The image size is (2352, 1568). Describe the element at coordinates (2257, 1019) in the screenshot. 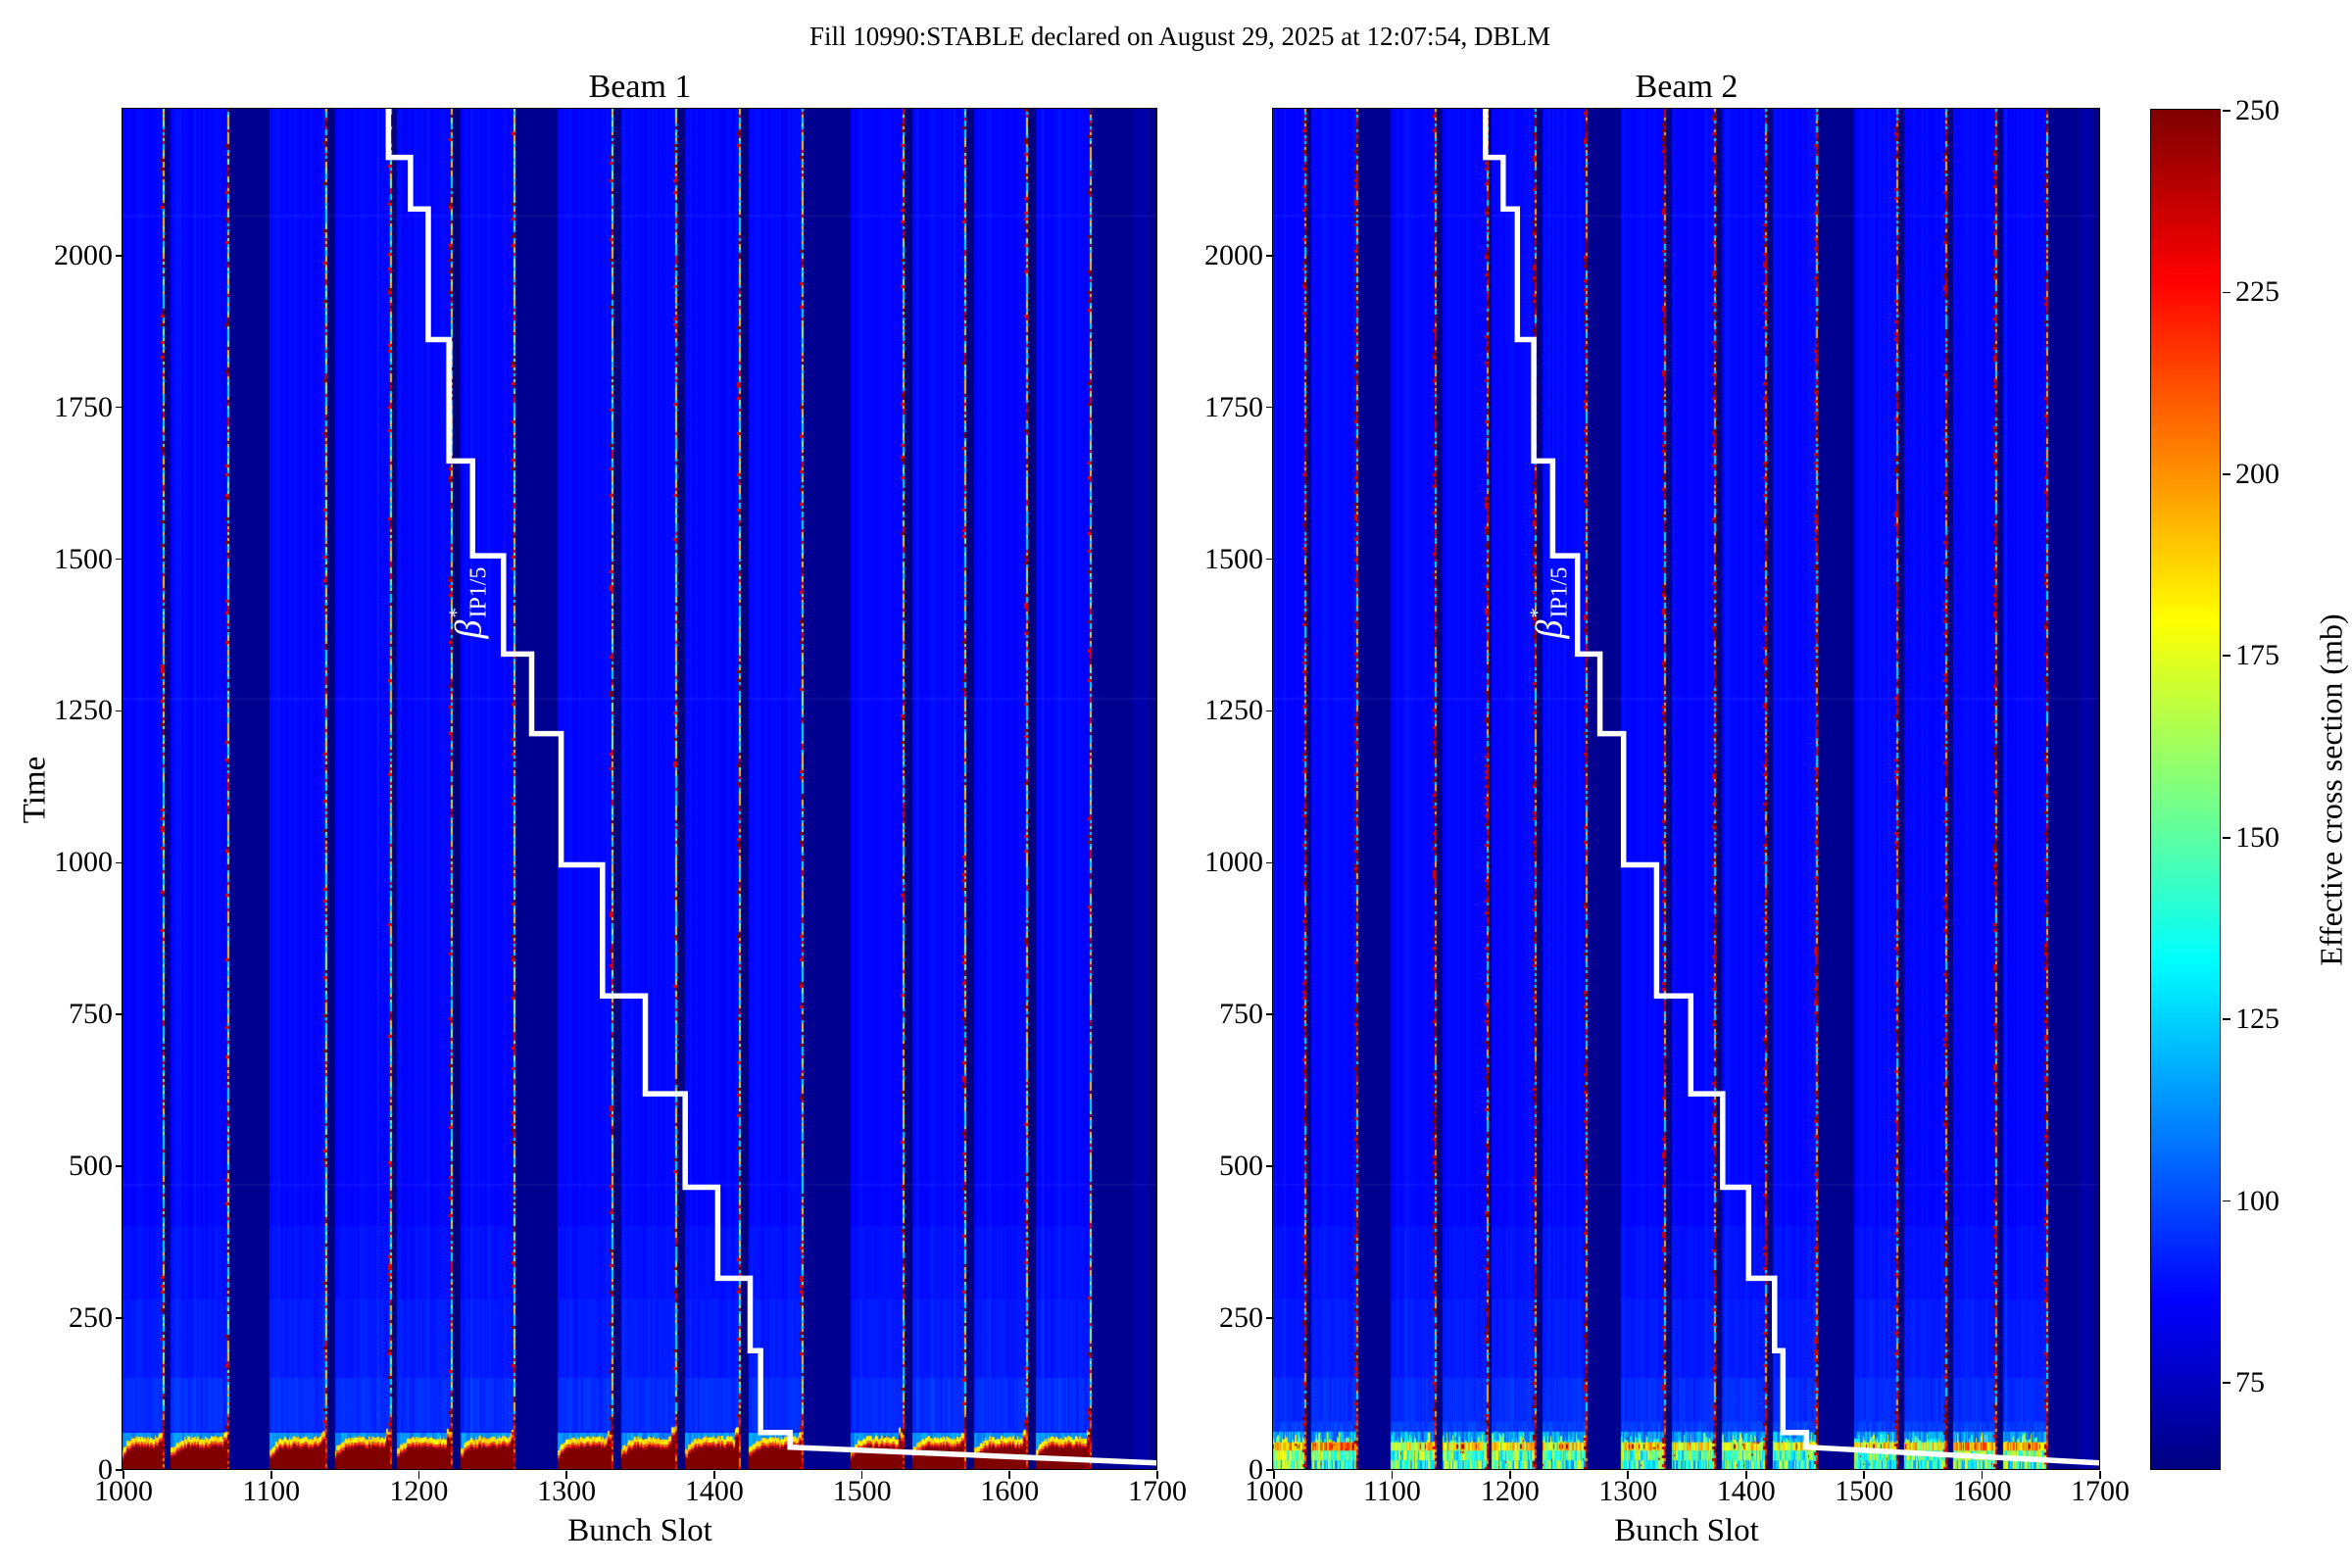

I see `colorbar-tick-label: 125` at that location.